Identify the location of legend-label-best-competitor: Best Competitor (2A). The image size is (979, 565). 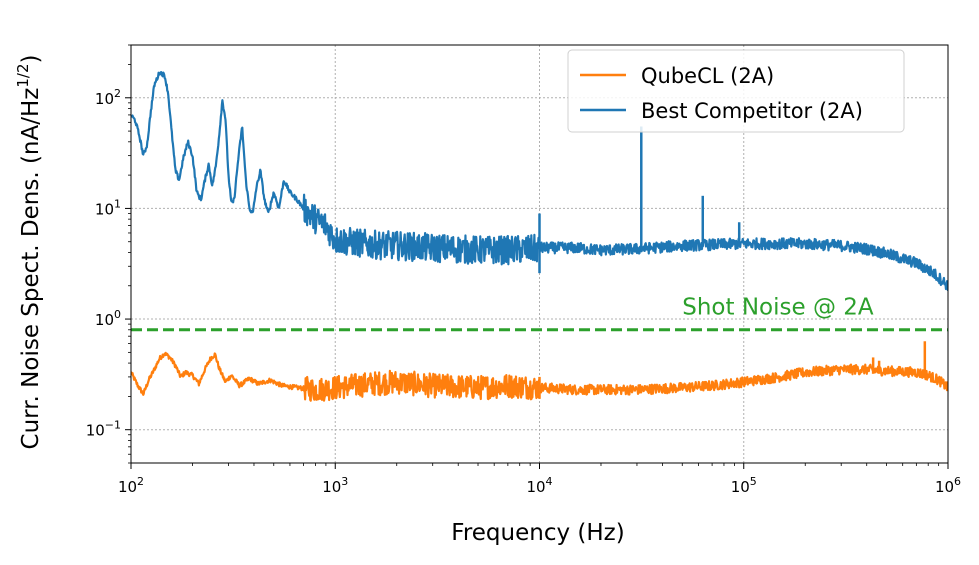
(752, 111).